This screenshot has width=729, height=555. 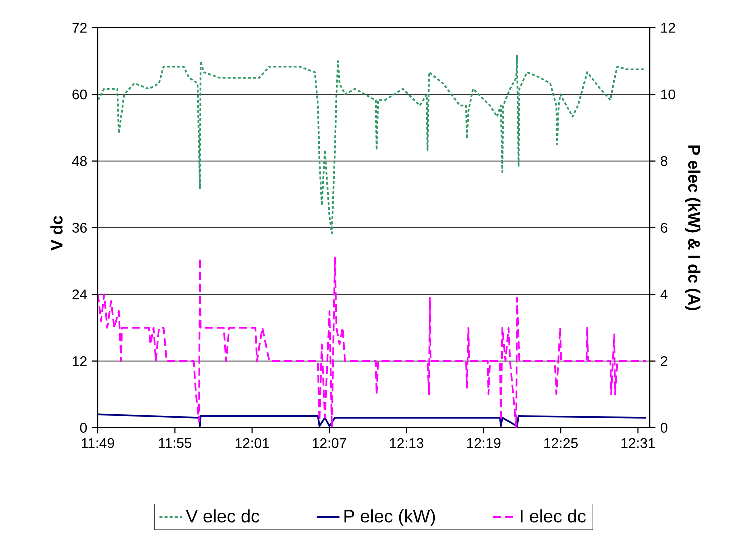 What do you see at coordinates (639, 443) in the screenshot?
I see `x-tick-label: 12:31` at bounding box center [639, 443].